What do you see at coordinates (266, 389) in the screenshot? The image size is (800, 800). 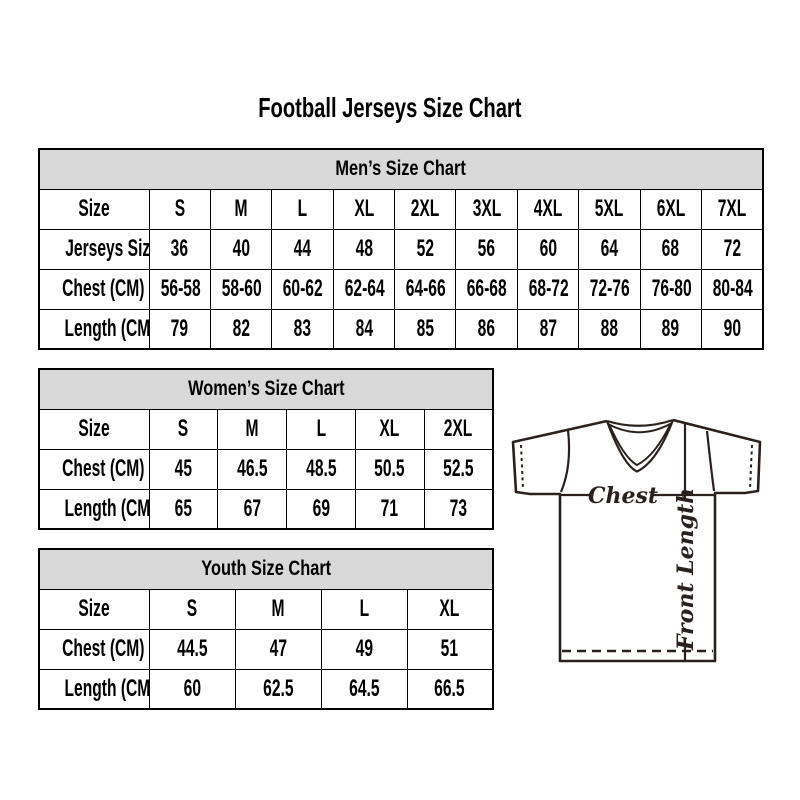 I see `table-title: Women’s Size Chart` at bounding box center [266, 389].